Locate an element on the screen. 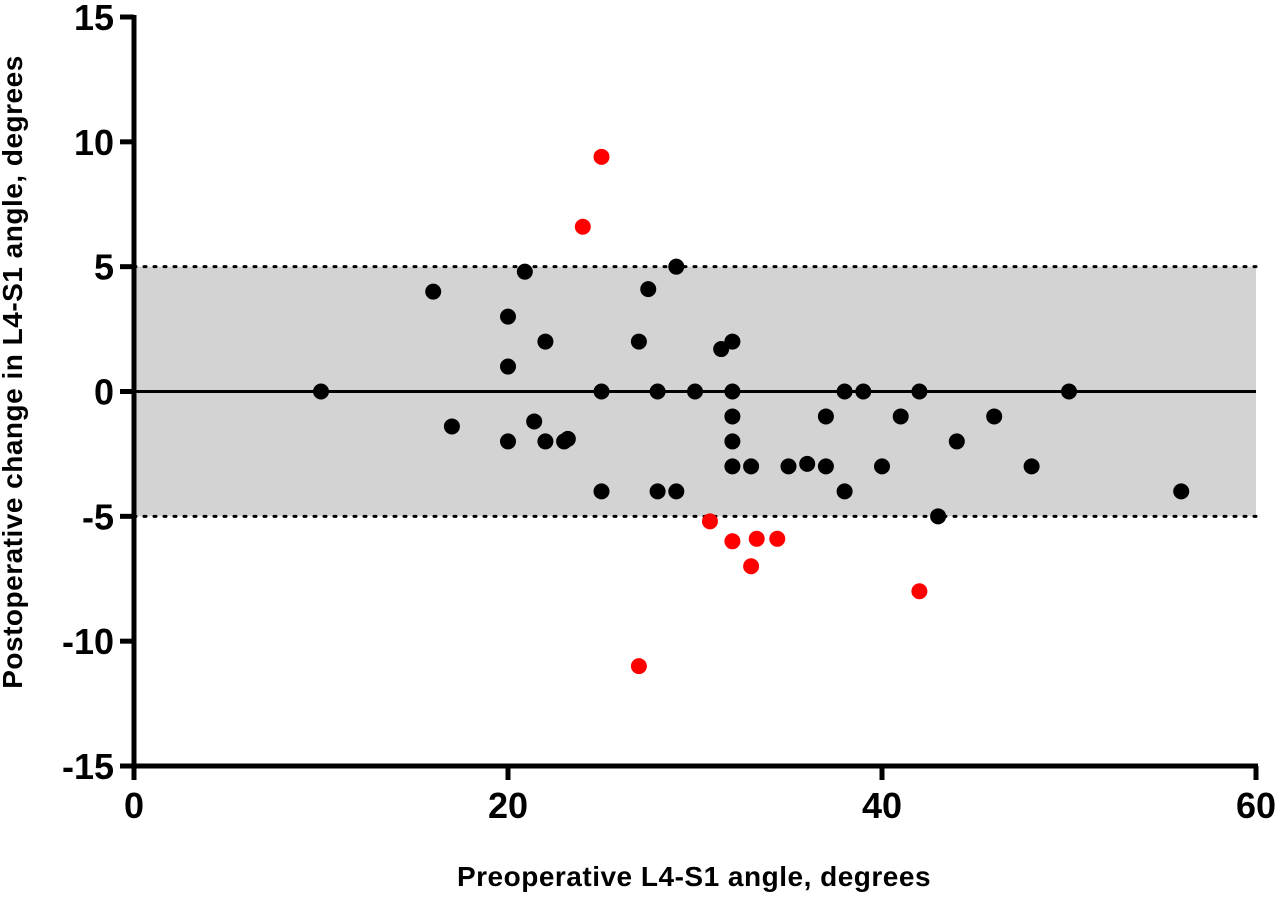  y-tick-label: 15 is located at coordinates (94, 19).